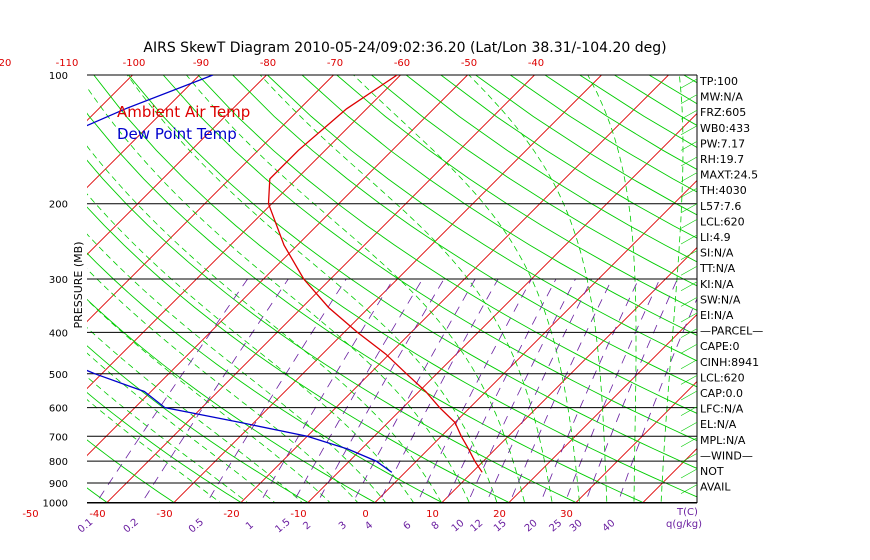 This screenshot has height=560, width=870. What do you see at coordinates (58, 205) in the screenshot?
I see `pressure-tick-label: 200` at bounding box center [58, 205].